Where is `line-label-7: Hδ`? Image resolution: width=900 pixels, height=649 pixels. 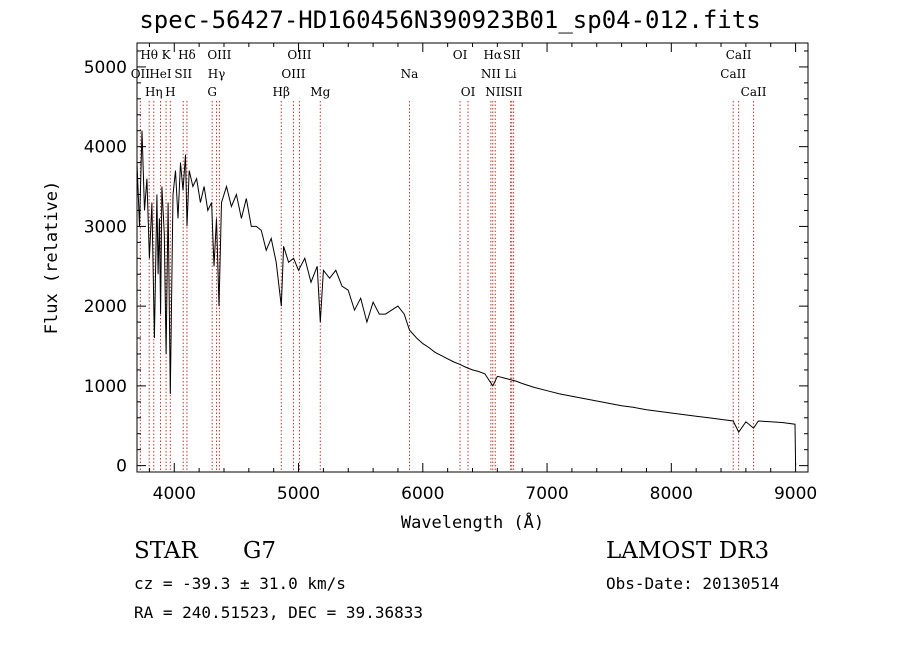 line-label-7: Hδ is located at coordinates (187, 55).